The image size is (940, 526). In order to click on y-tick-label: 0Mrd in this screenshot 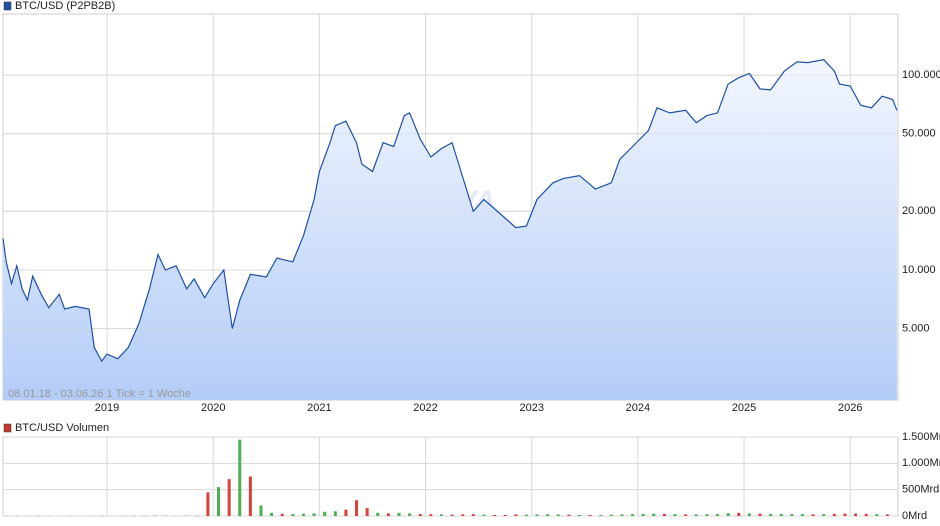, I will do `click(914, 516)`.